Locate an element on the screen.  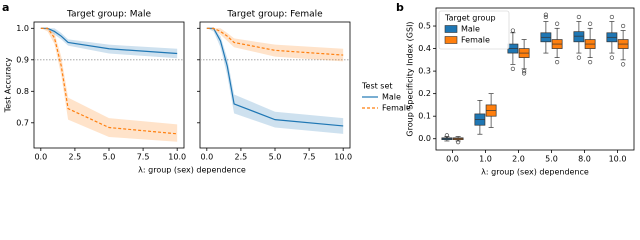
y-tick-label: 0.5 is located at coordinates (424, 26).